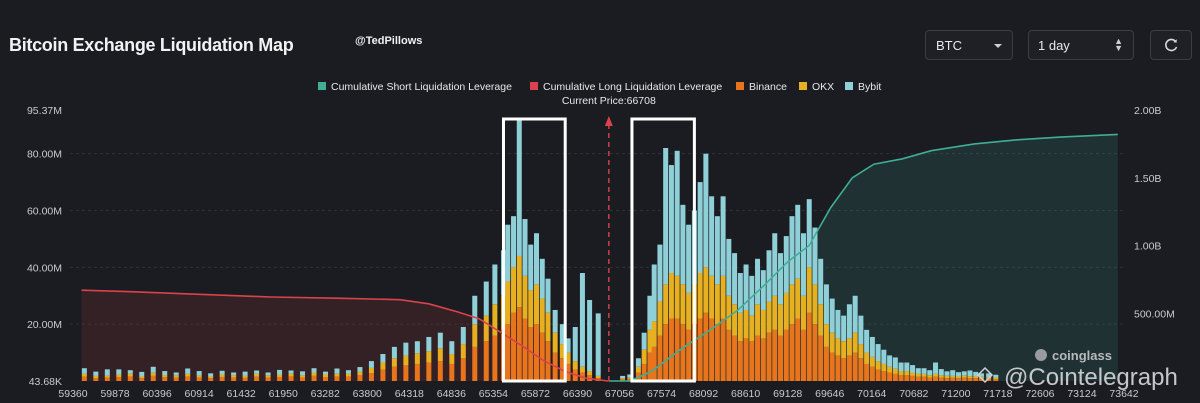 This screenshot has width=1200, height=403. What do you see at coordinates (598, 250) in the screenshot?
I see `highlight-boxes` at bounding box center [598, 250].